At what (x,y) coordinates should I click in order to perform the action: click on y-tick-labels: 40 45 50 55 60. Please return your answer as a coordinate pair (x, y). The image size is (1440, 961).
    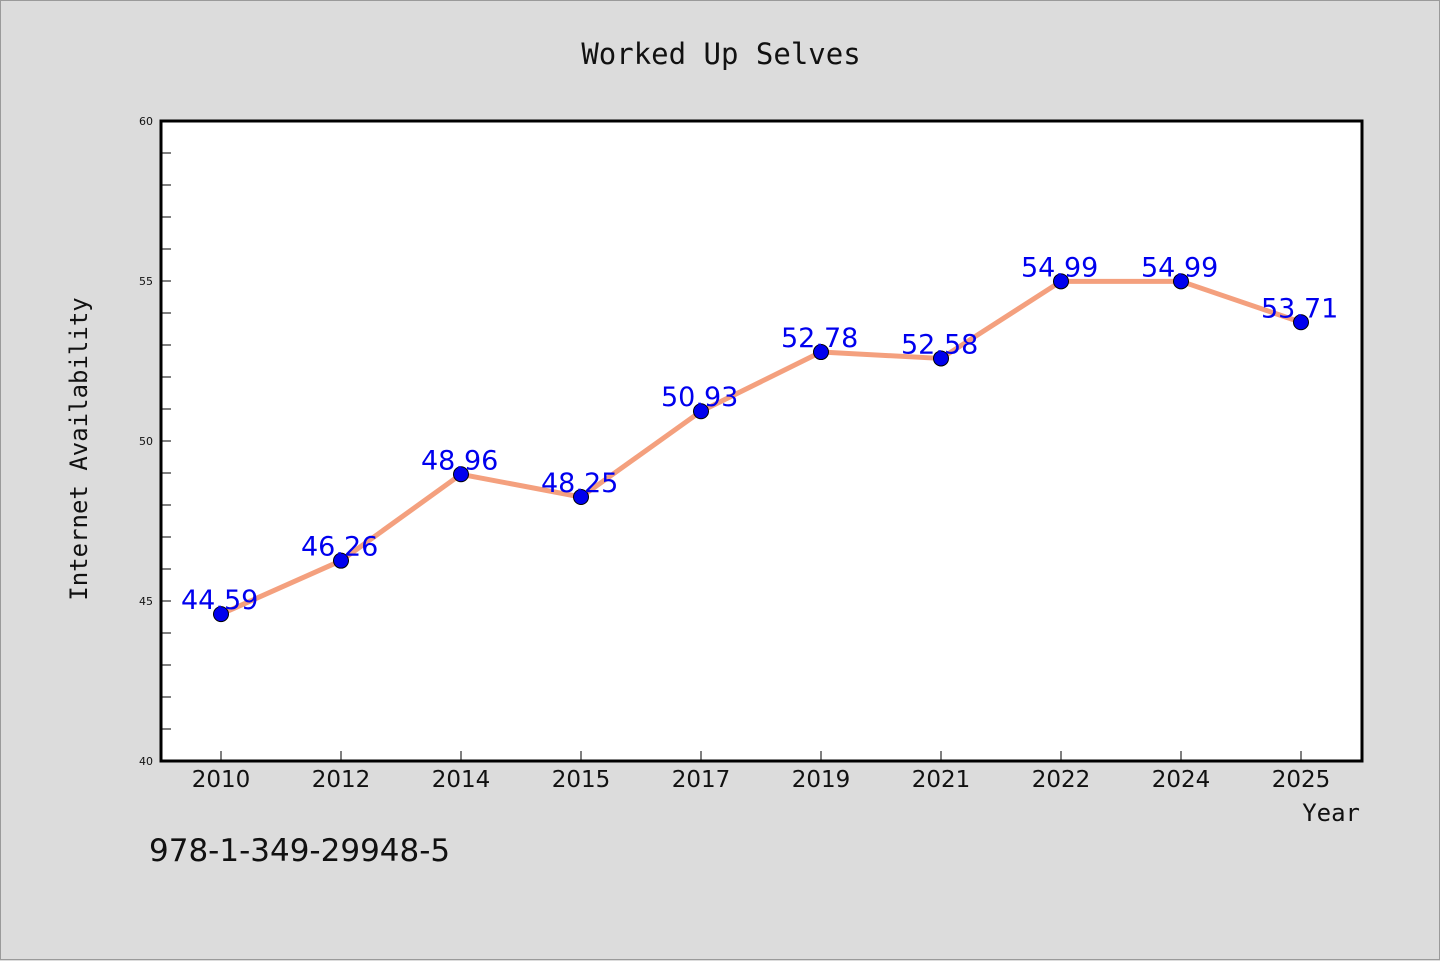
    Looking at the image, I should click on (146, 441).